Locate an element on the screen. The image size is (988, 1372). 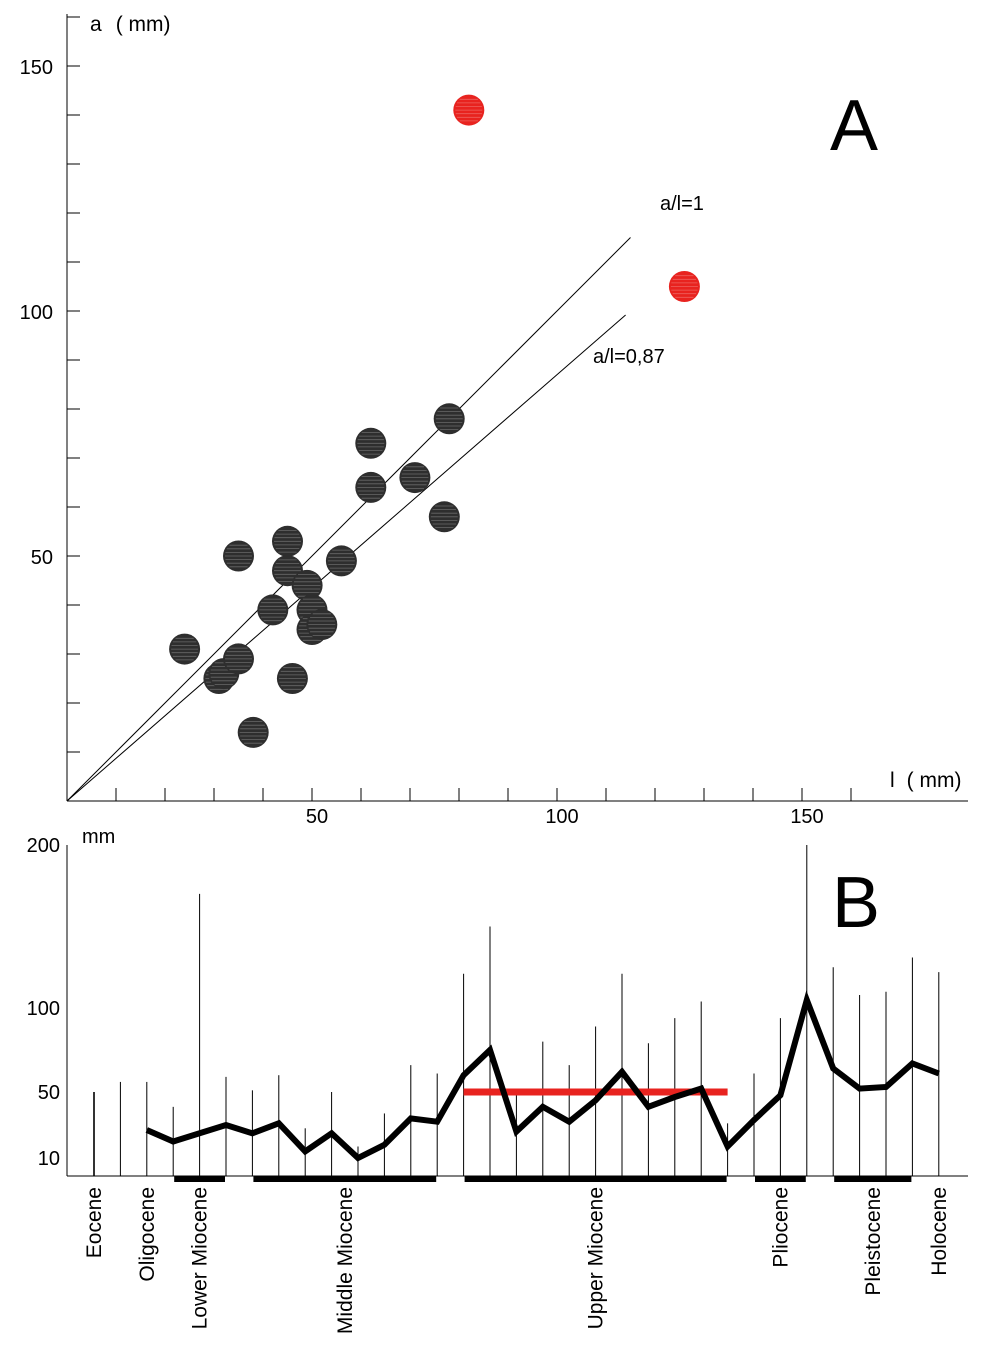
epoch-label: Holocene is located at coordinates (939, 1231).